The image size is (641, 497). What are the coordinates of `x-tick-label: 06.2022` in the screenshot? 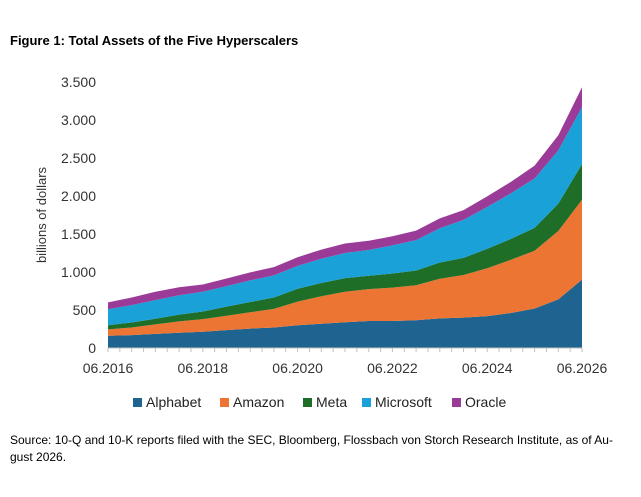 It's located at (392, 368).